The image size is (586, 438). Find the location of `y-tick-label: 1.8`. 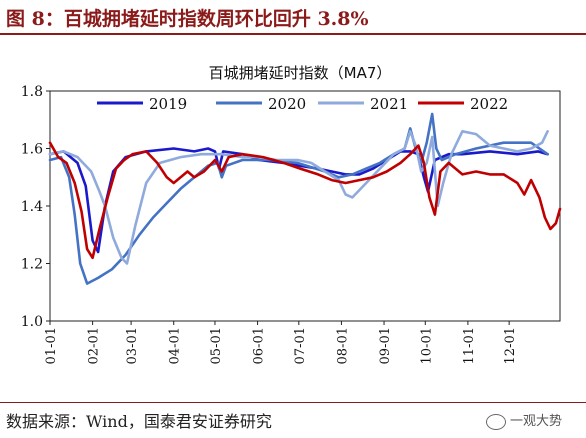

y-tick-label: 1.8 is located at coordinates (32, 92).